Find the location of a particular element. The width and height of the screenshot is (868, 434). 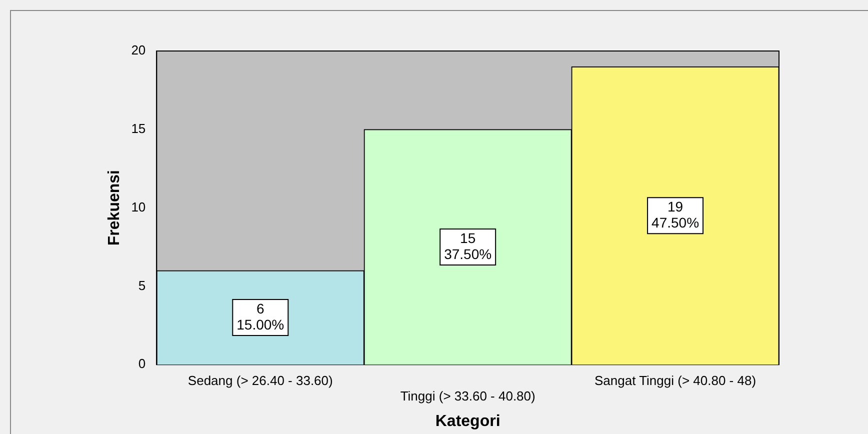

y-tick-label: 0 is located at coordinates (142, 364).